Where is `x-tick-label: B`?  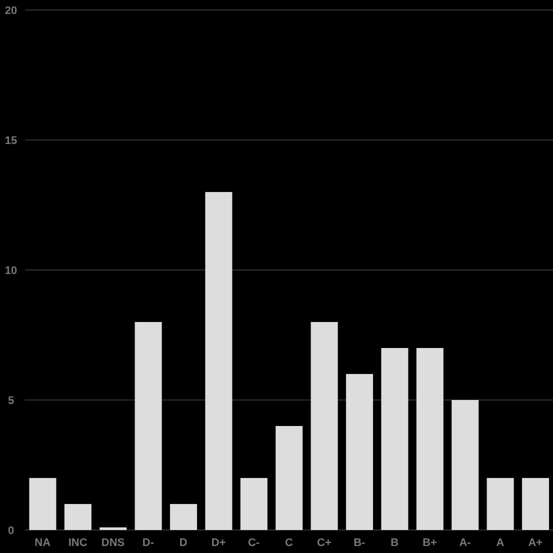
x-tick-label: B is located at coordinates (394, 542).